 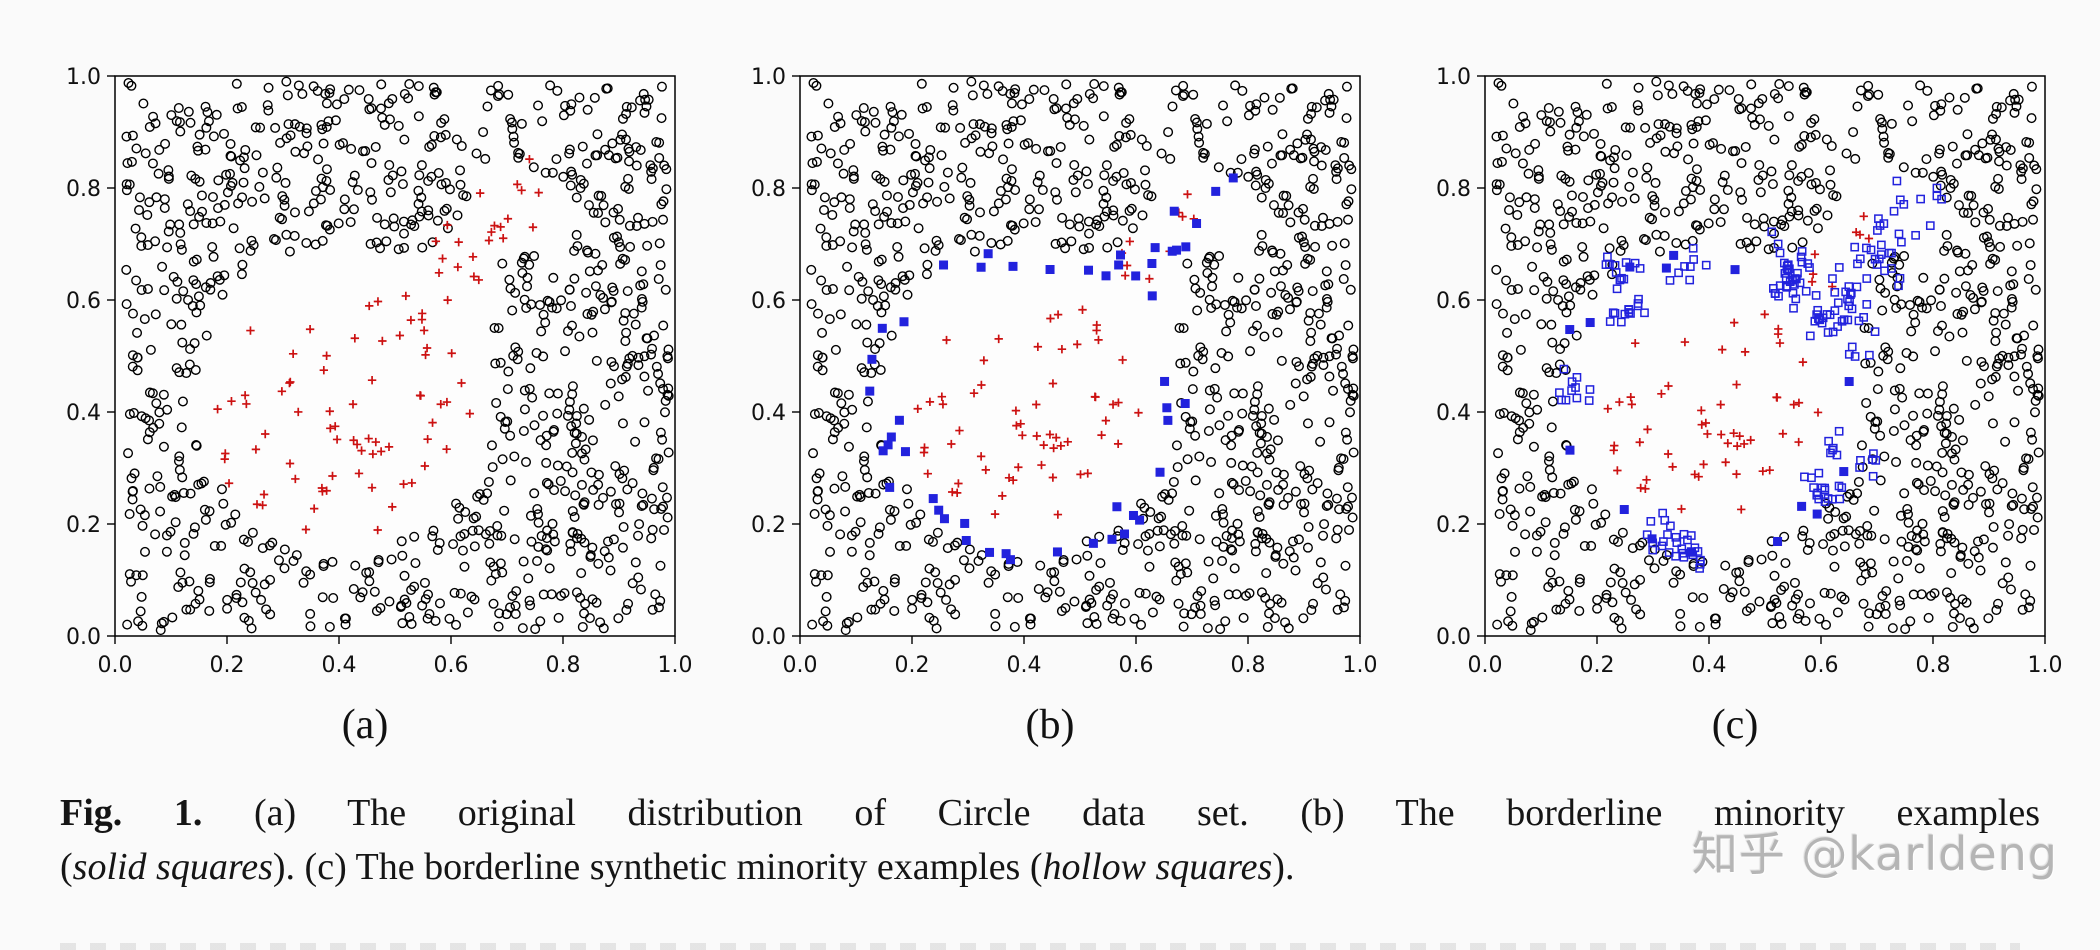 I want to click on zhihu-watermark: 知乎 @karldeng, so click(x=1874, y=854).